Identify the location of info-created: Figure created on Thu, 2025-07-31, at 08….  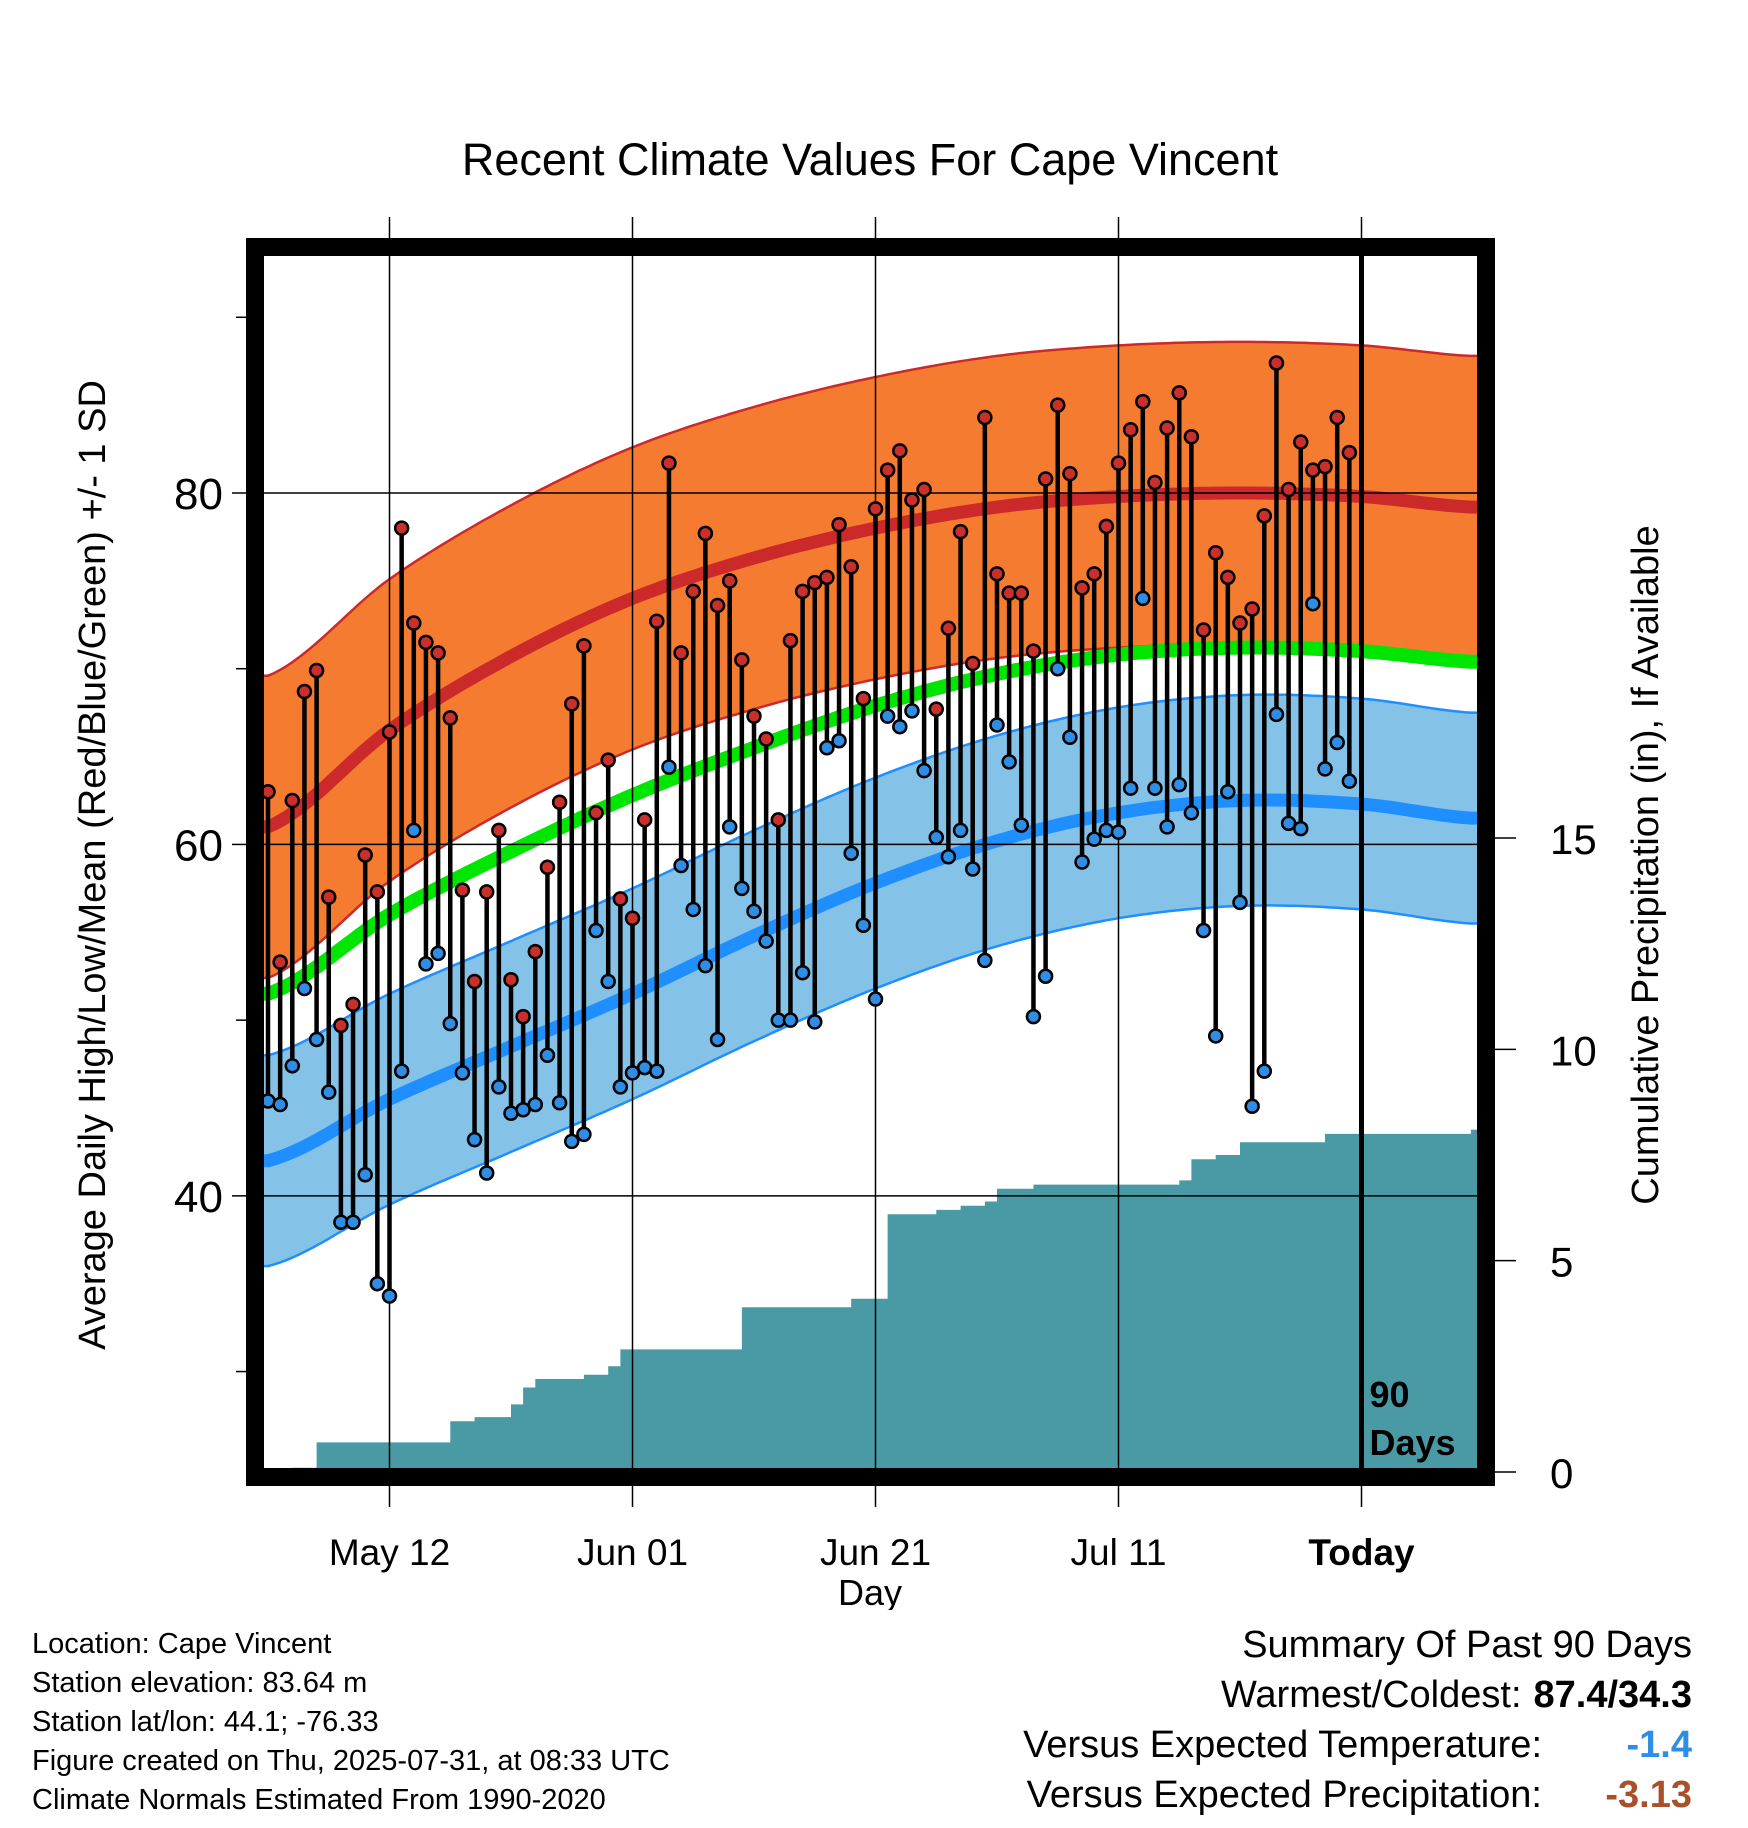
(351, 1761).